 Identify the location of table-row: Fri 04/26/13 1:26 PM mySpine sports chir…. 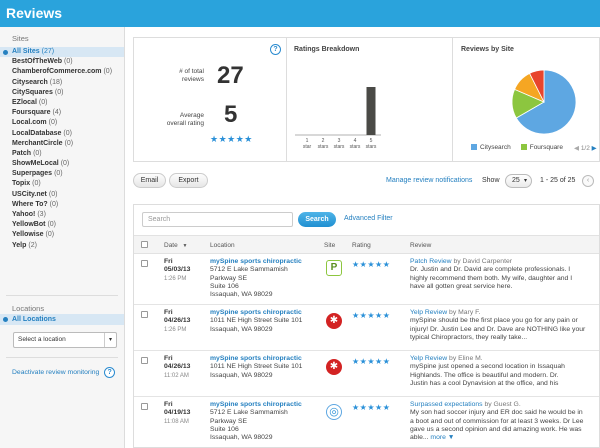
(366, 328).